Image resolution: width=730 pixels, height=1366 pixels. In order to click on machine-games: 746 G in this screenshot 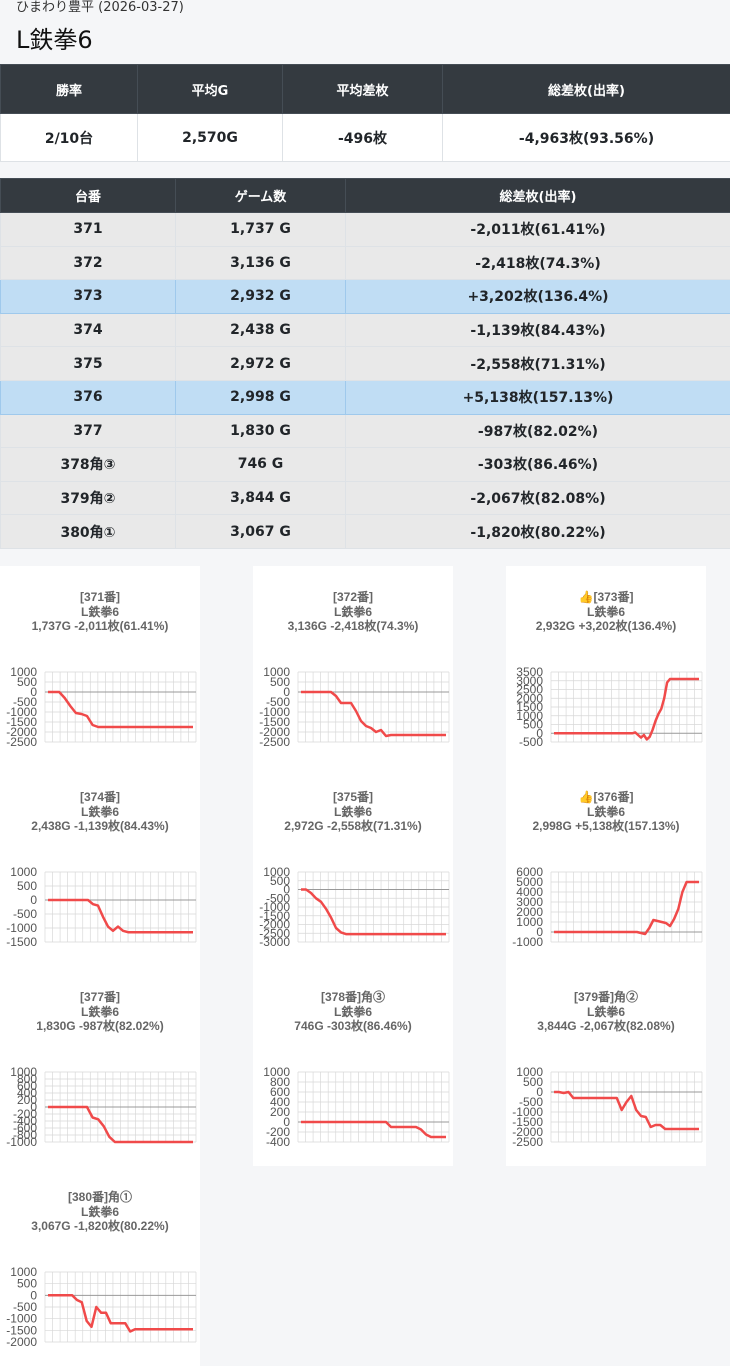, I will do `click(260, 464)`.